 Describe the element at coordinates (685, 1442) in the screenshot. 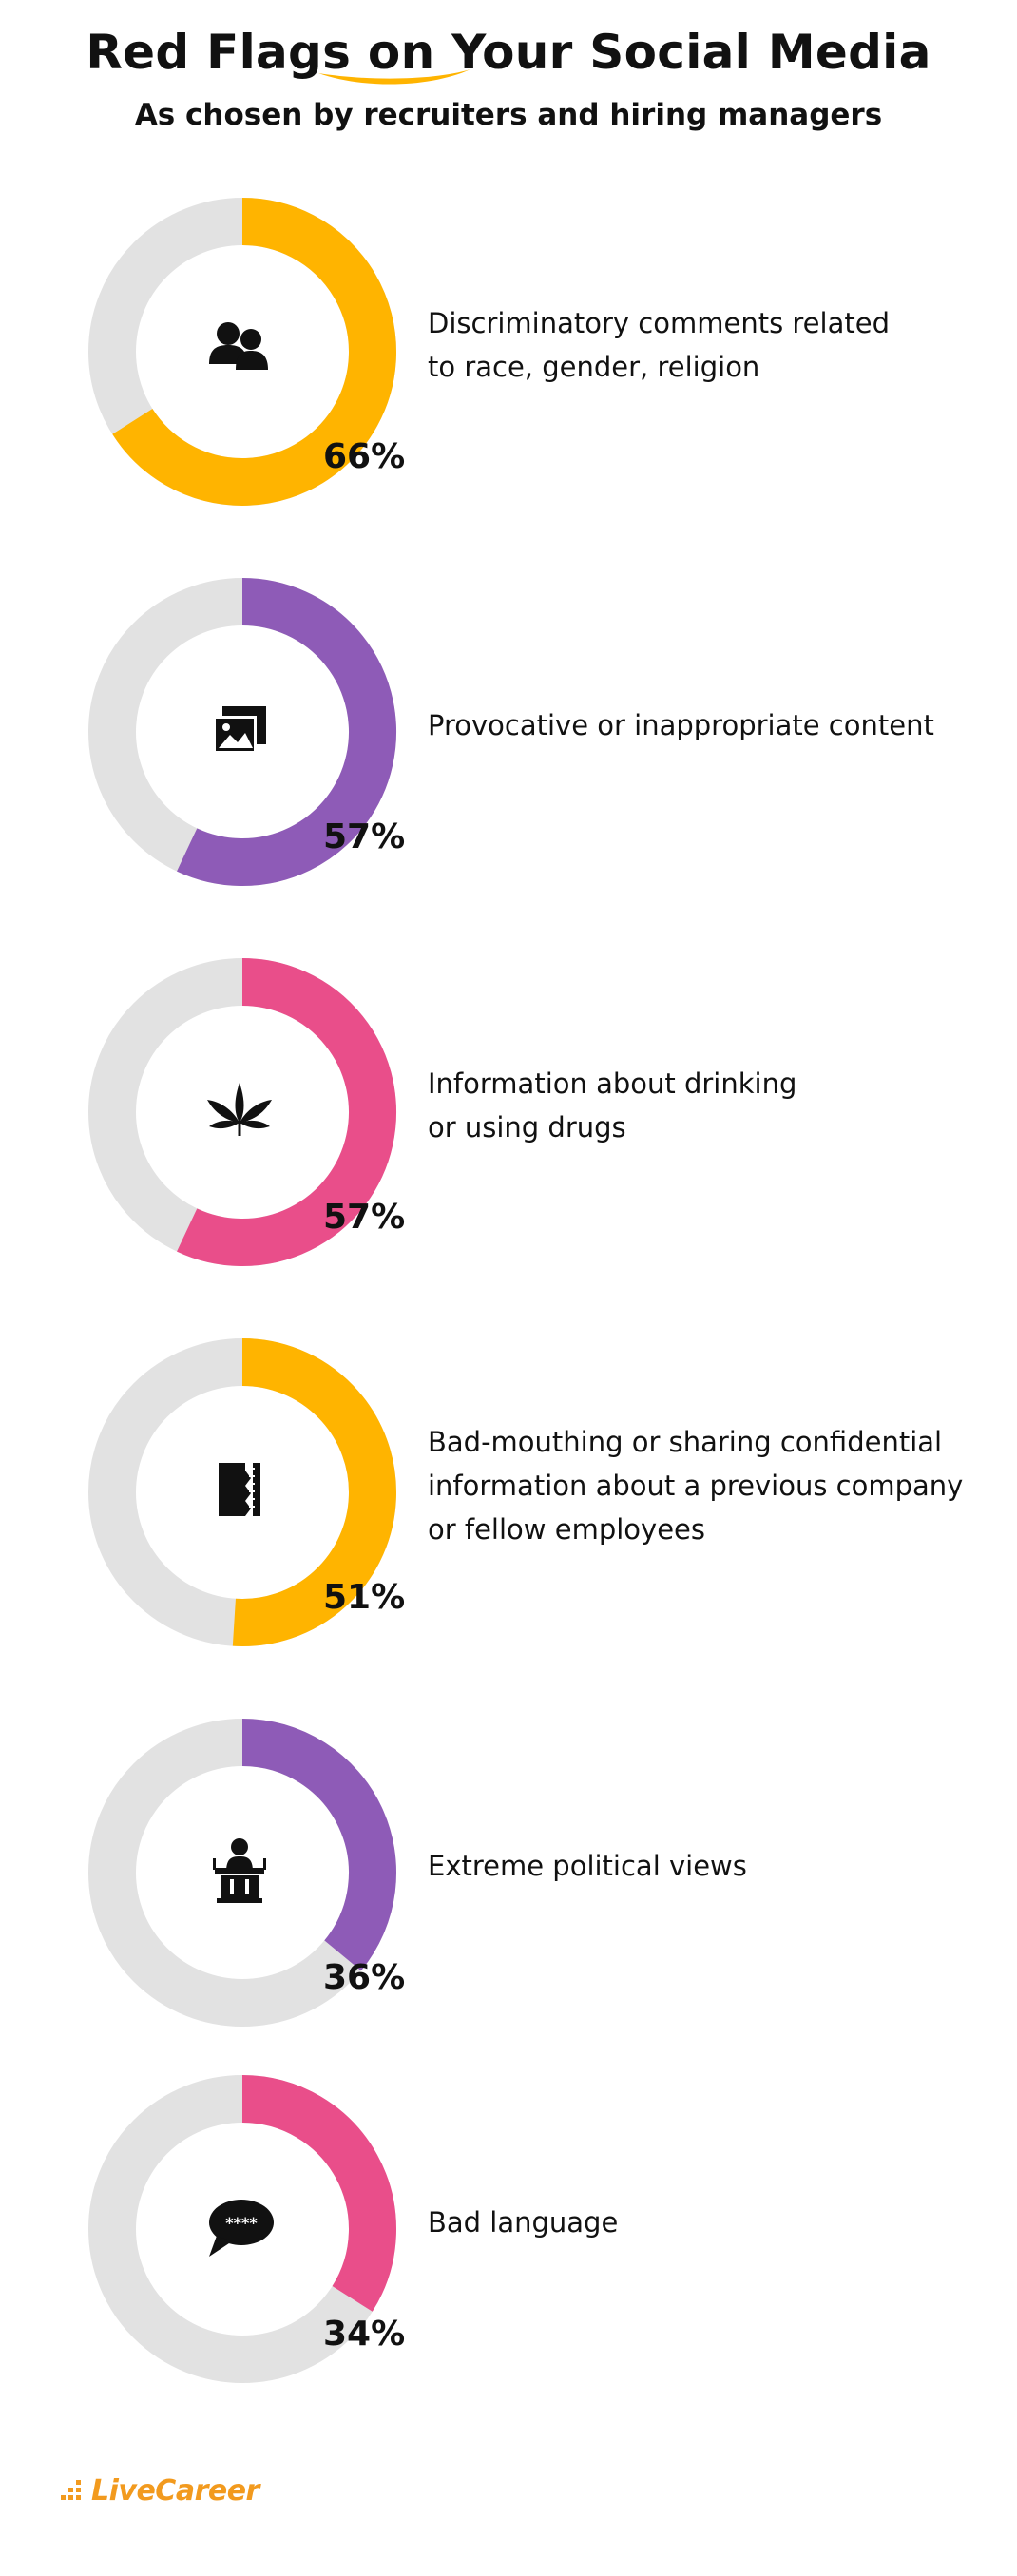

I see `category-label-line: Bad-mouthing or sharing confidential` at that location.